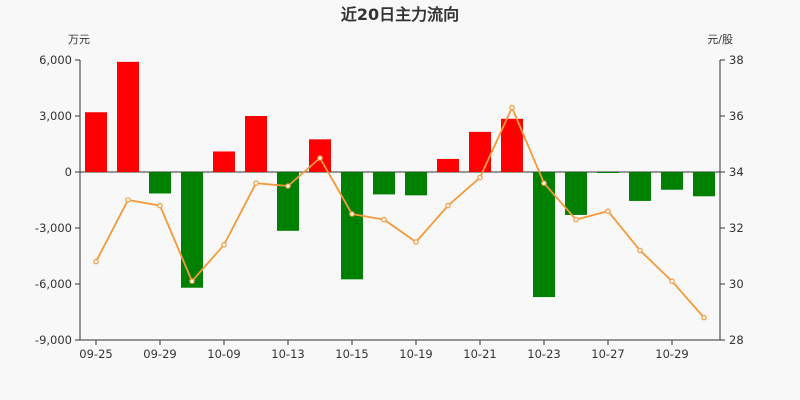 Image resolution: width=800 pixels, height=400 pixels. What do you see at coordinates (732, 200) in the screenshot?
I see `right-axis-ticks: 38 36 34 32 30 28` at bounding box center [732, 200].